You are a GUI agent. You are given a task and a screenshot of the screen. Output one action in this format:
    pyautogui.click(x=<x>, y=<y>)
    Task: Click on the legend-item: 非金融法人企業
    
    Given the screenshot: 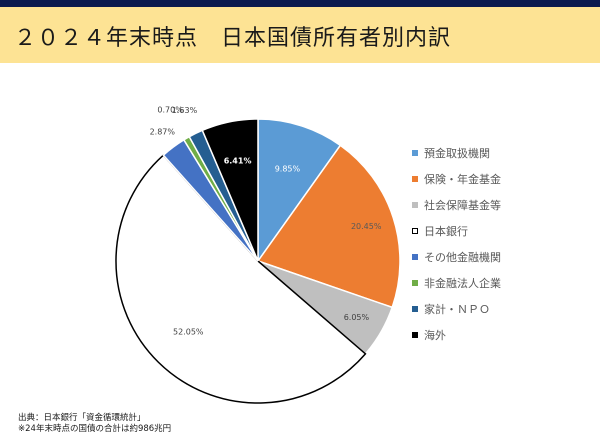 What is the action you would take?
    pyautogui.click(x=502, y=283)
    